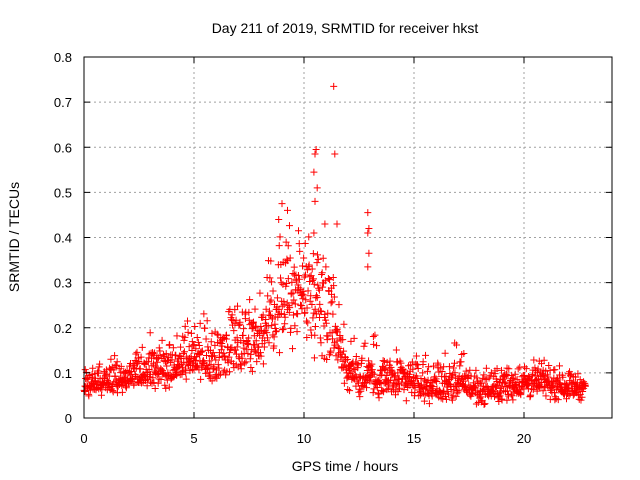 The height and width of the screenshot is (480, 640). Describe the element at coordinates (63, 328) in the screenshot. I see `y-tick-label: 0.2` at that location.